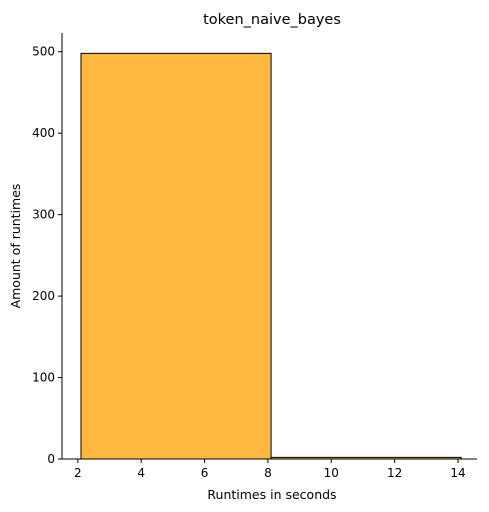 The image size is (489, 512). Describe the element at coordinates (43, 215) in the screenshot. I see `y-tick-label: 300` at that location.